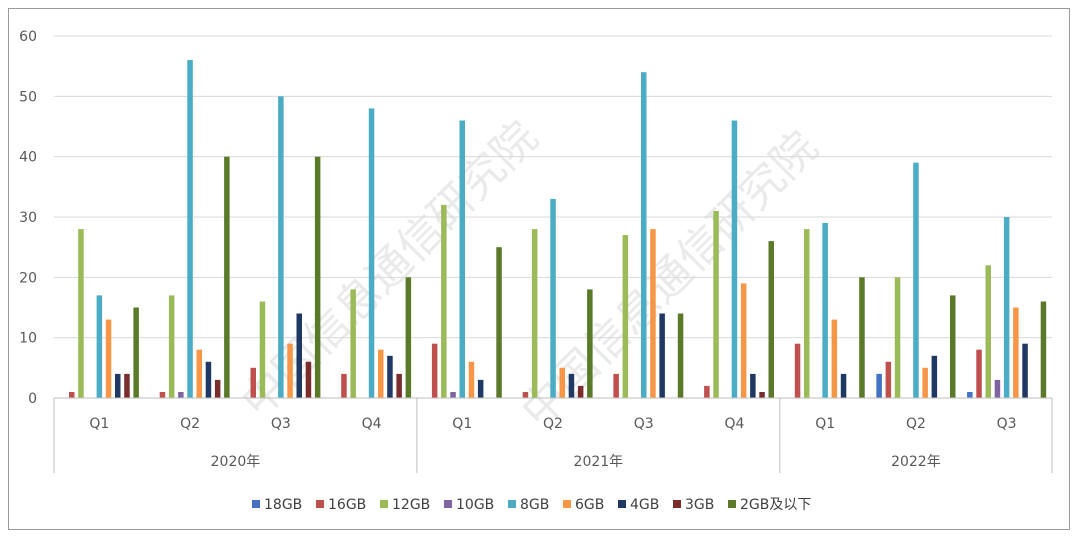  Describe the element at coordinates (372, 424) in the screenshot. I see `x-tick-label: Q4` at that location.